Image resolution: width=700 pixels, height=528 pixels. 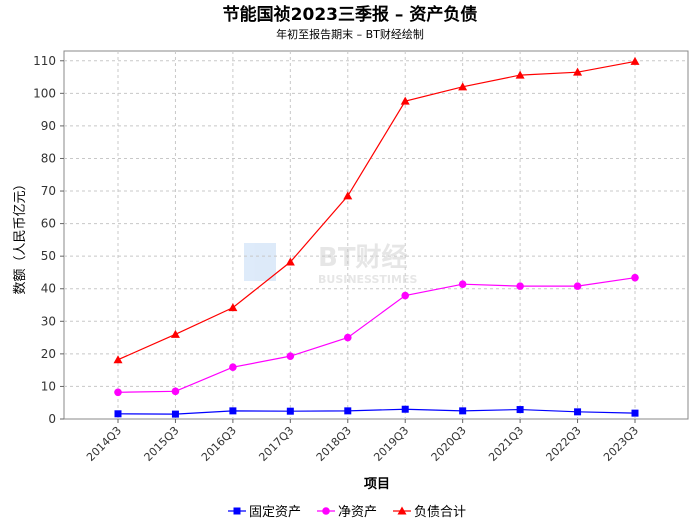 I want to click on watermark-logo-text: BT财经, so click(x=363, y=257).